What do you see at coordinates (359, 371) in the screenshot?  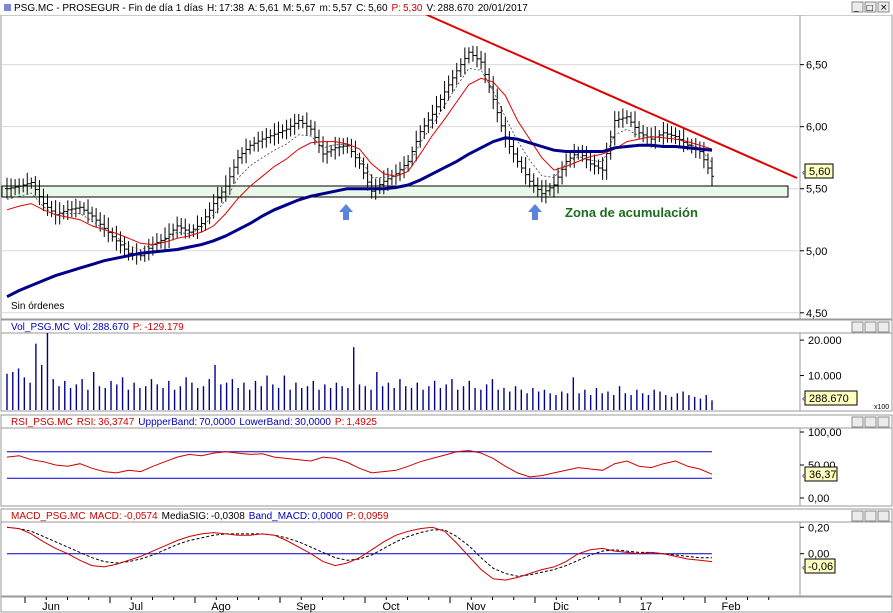 I see `volume-bars` at bounding box center [359, 371].